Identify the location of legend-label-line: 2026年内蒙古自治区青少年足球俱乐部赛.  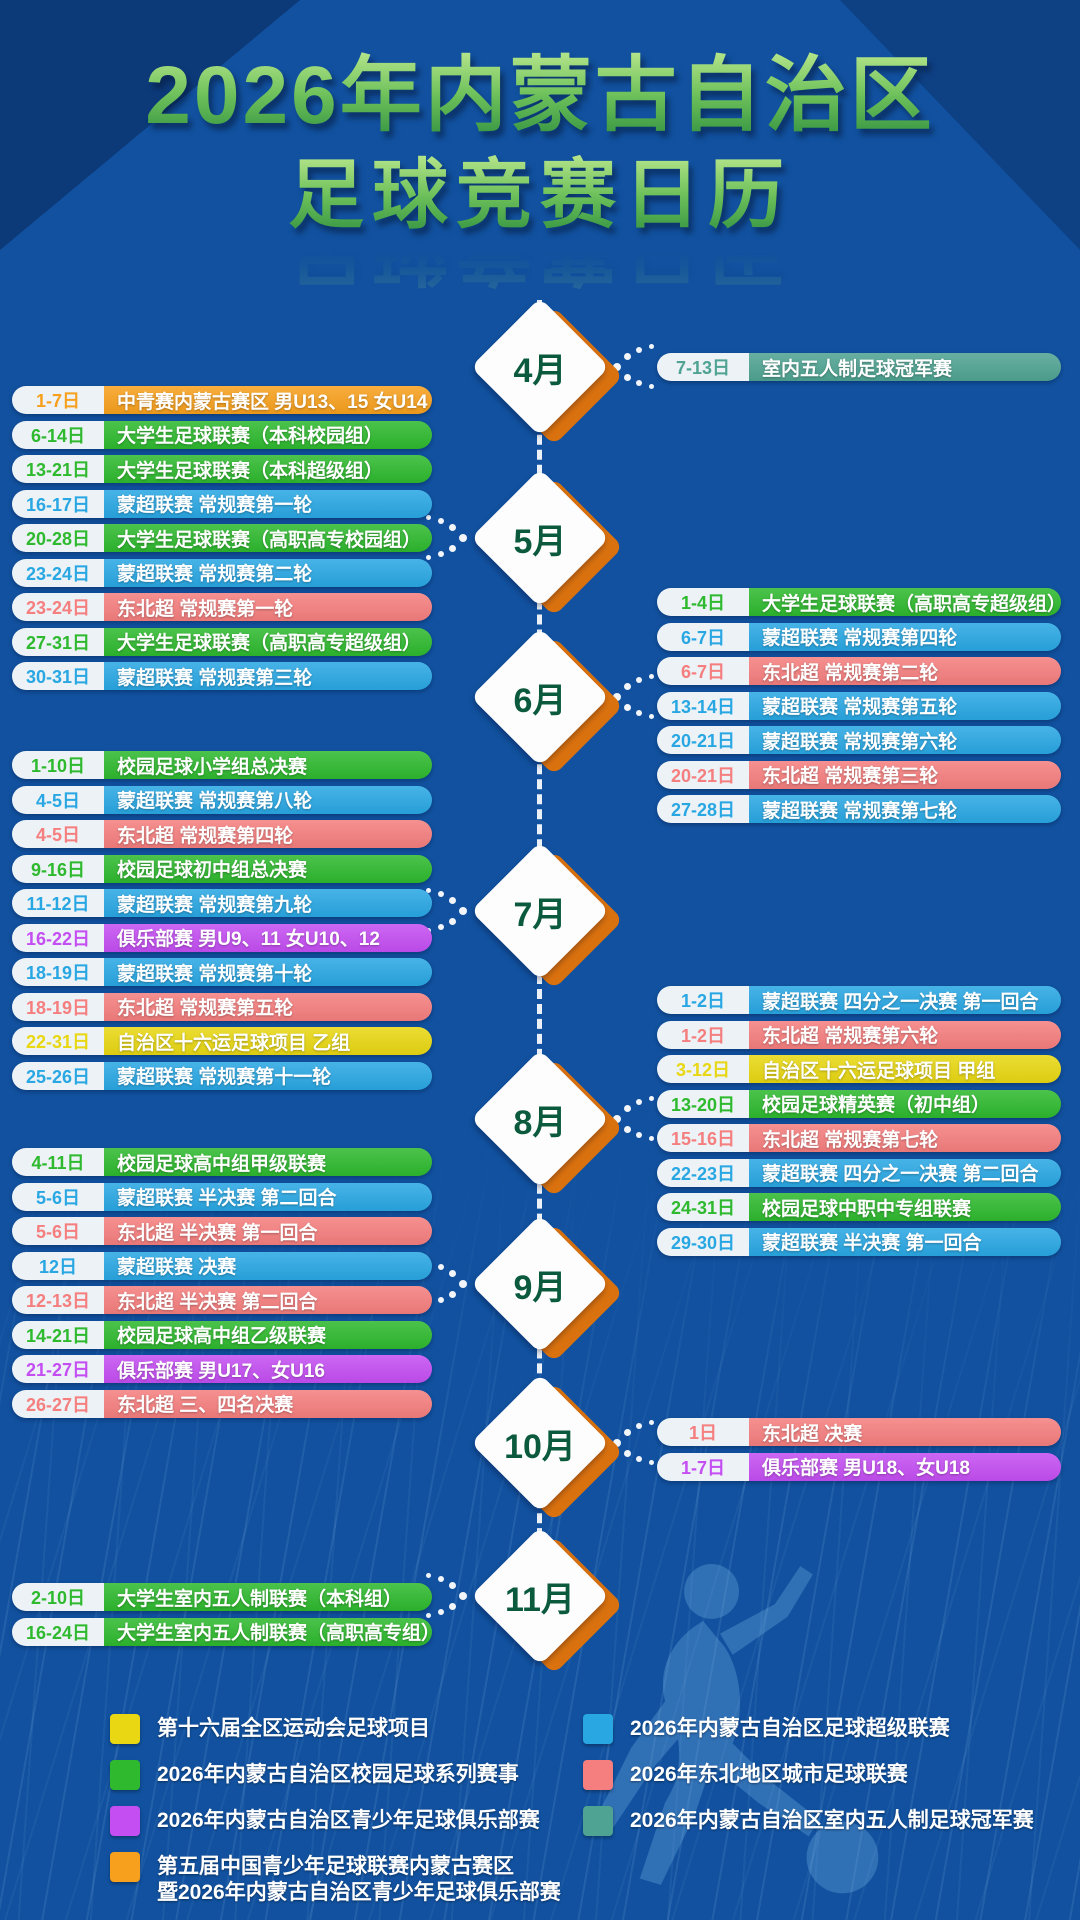
(348, 1820).